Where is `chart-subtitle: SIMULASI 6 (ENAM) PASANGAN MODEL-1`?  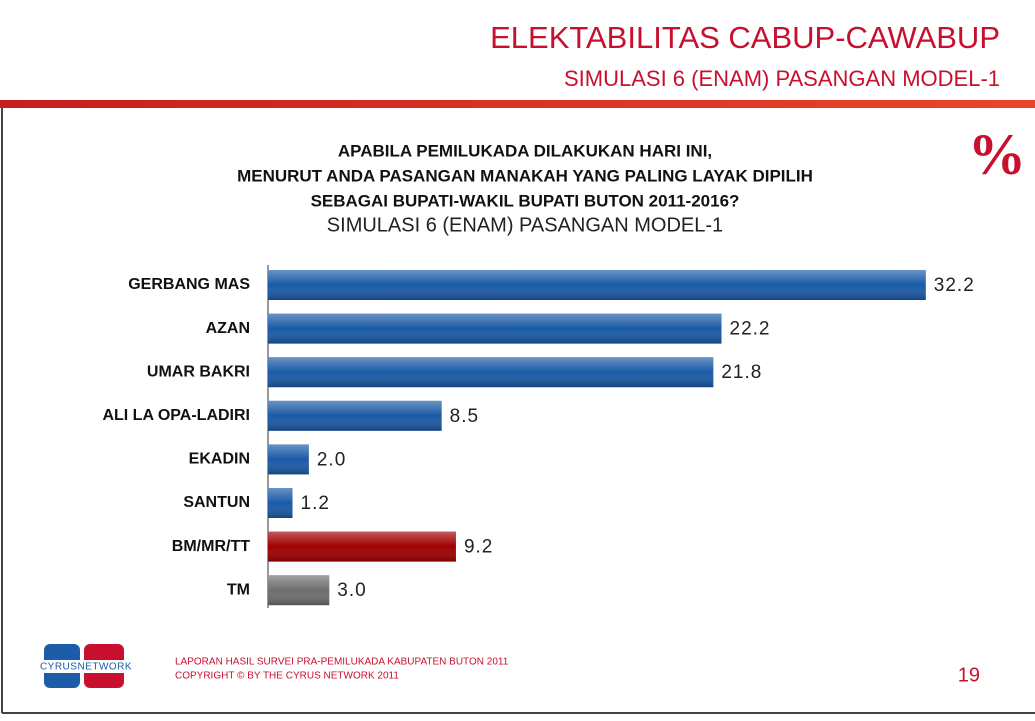 chart-subtitle: SIMULASI 6 (ENAM) PASANGAN MODEL-1 is located at coordinates (525, 225).